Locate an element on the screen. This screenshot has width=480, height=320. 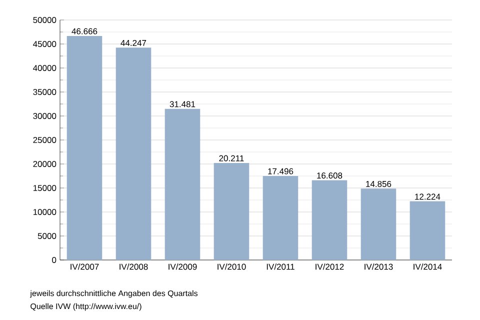
source-note: Quelle IVW (http://www.ivw.eu/) is located at coordinates (86, 307).